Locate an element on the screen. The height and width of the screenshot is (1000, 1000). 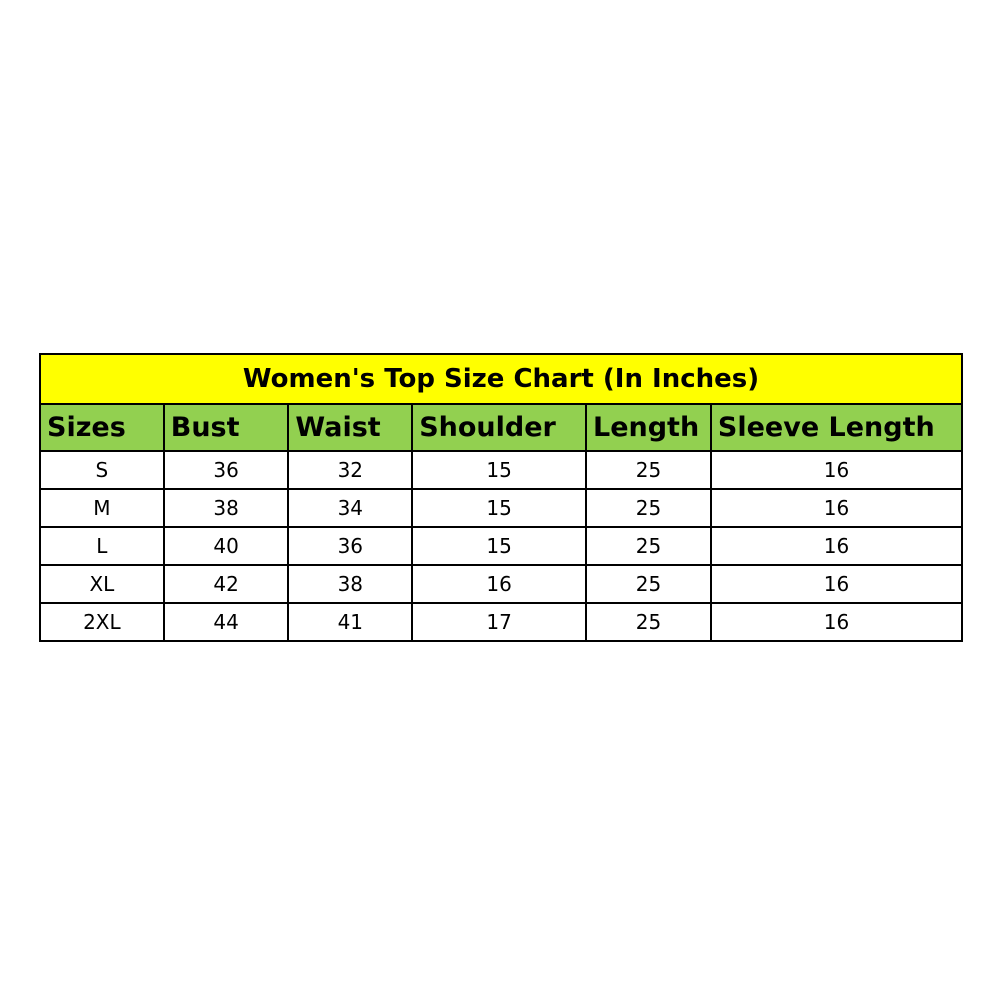
table-cell: 42 is located at coordinates (226, 584).